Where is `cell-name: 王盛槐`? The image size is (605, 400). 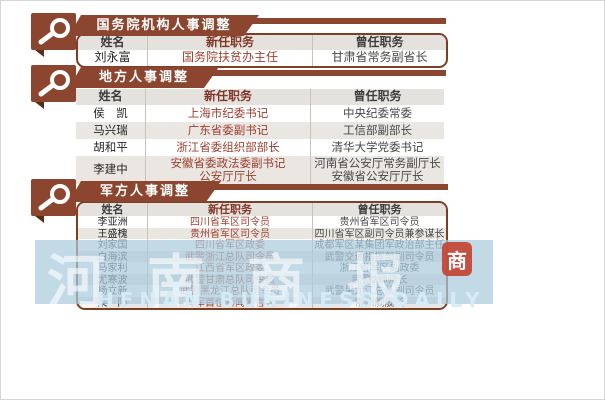
cell-name: 王盛槐 is located at coordinates (113, 234).